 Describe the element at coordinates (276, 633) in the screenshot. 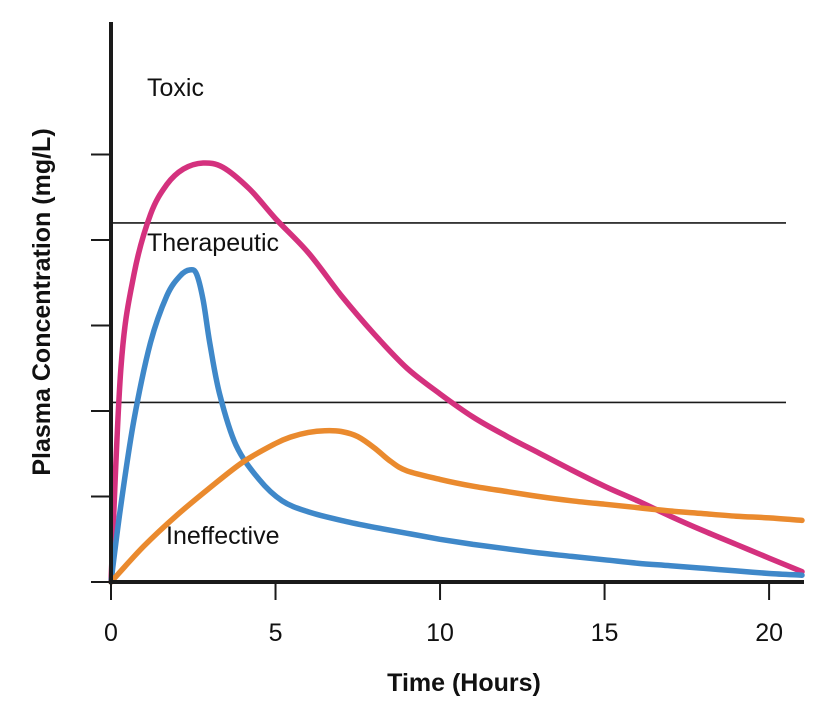

I see `x-tick-label-1: 5` at that location.